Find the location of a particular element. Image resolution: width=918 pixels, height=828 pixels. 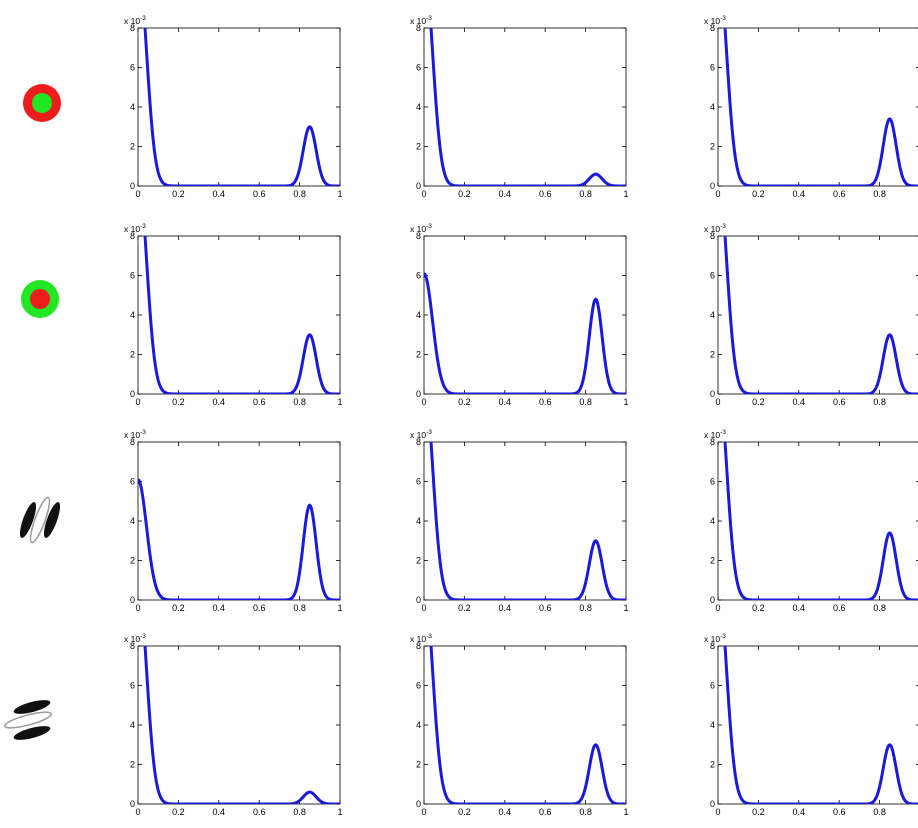

chart-r1c2: 0 0.2 0.4 0.6 0.8 1 0 2 4 6 8x 10-3 is located at coordinates (519, 107).